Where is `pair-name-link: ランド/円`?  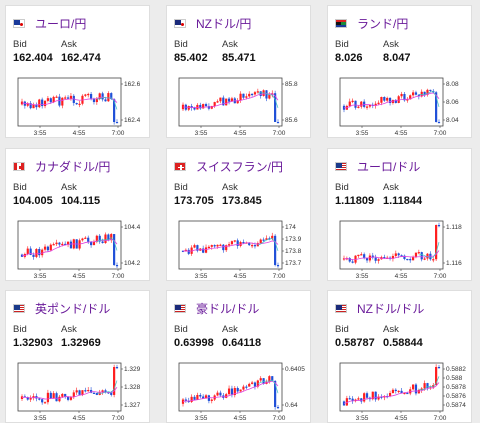
pair-name-link: ランド/円 is located at coordinates (383, 23).